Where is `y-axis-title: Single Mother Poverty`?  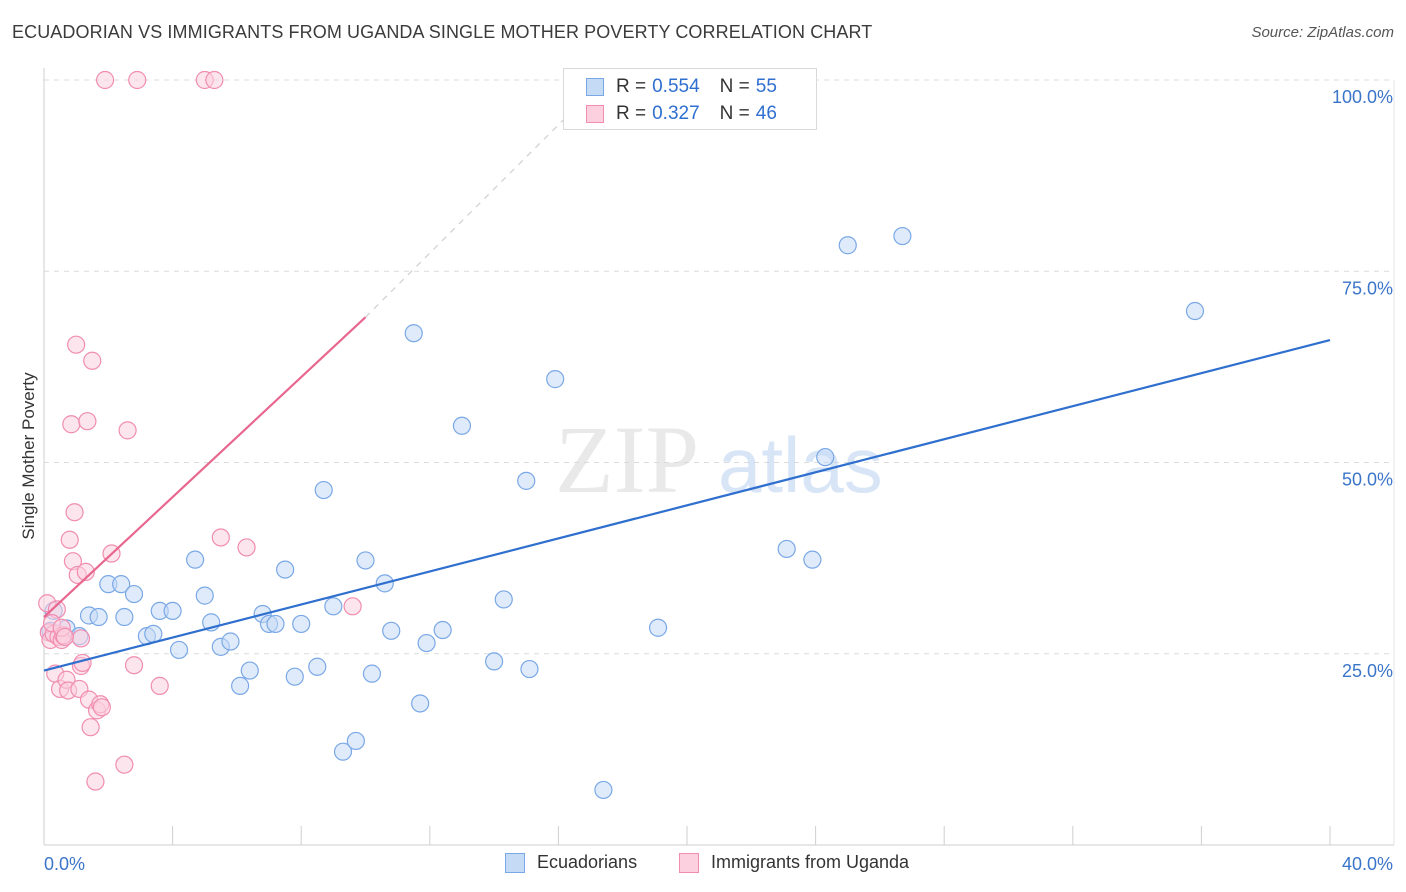 y-axis-title: Single Mother Poverty is located at coordinates (28, 456).